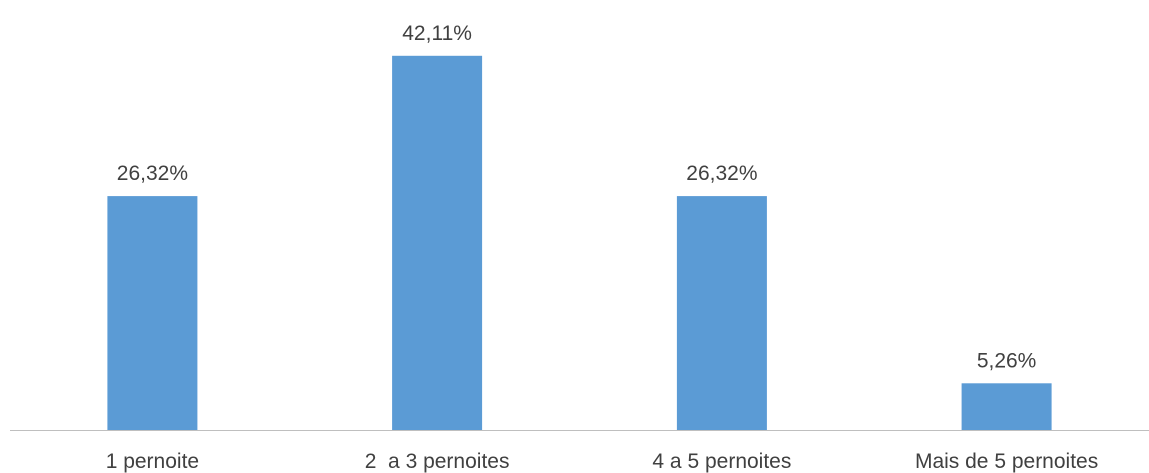  I want to click on data-label-1: 26,32%, so click(152, 173).